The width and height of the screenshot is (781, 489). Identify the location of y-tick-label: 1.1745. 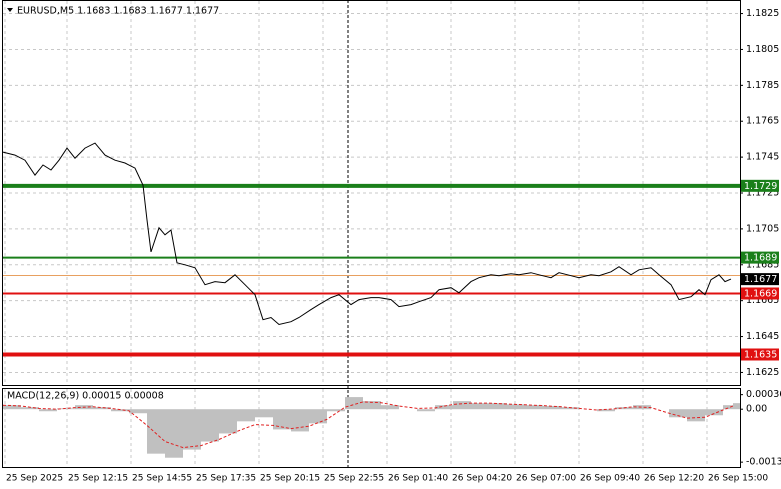
(762, 157).